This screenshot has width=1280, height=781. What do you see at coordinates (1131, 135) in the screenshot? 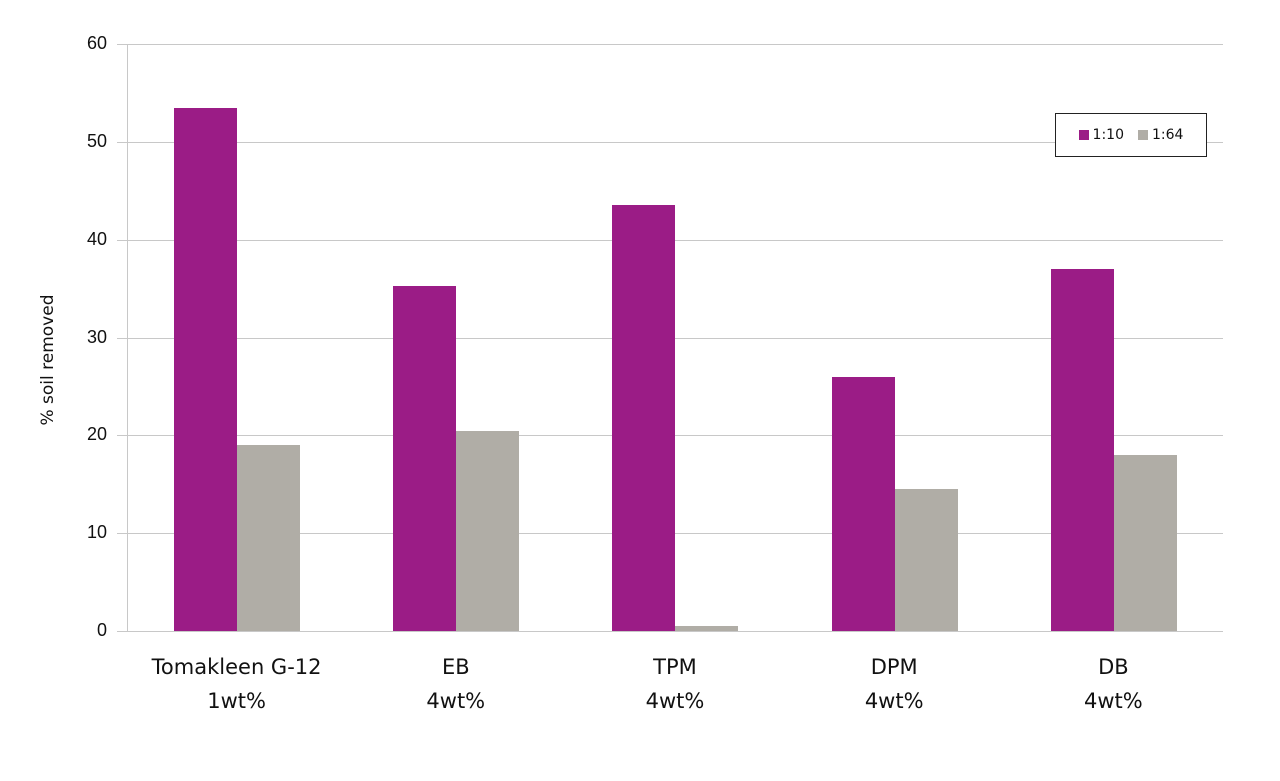
I see `legend: 1:10 1:64` at bounding box center [1131, 135].